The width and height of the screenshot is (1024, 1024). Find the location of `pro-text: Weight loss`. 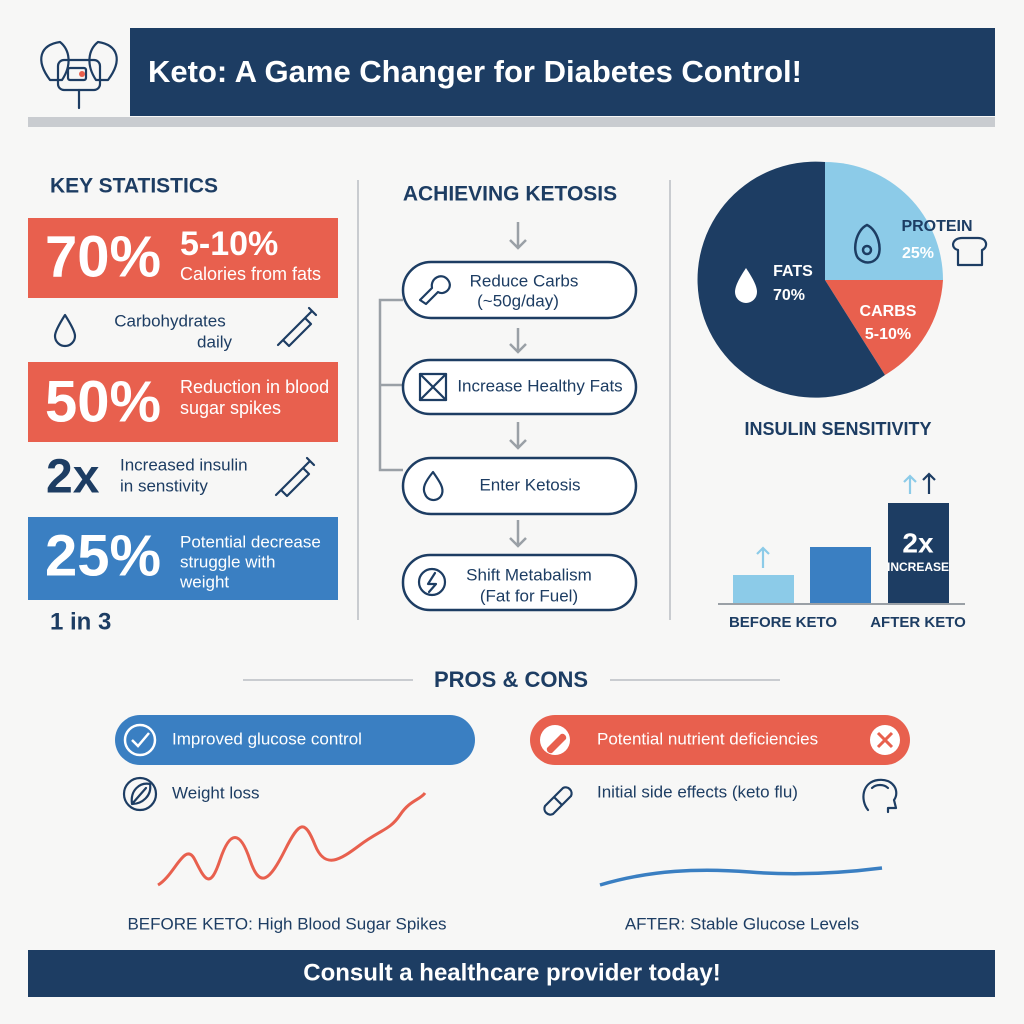

pro-text: Weight loss is located at coordinates (216, 792).